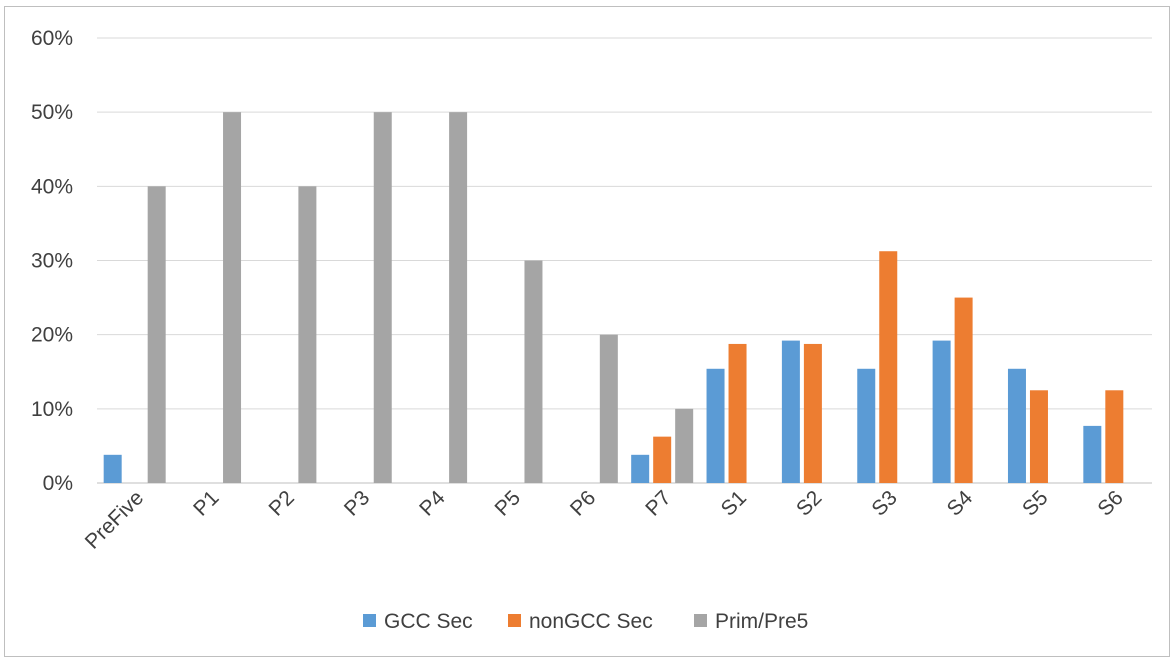  I want to click on legend-item-gcc-sec: GCC Sec, so click(418, 621).